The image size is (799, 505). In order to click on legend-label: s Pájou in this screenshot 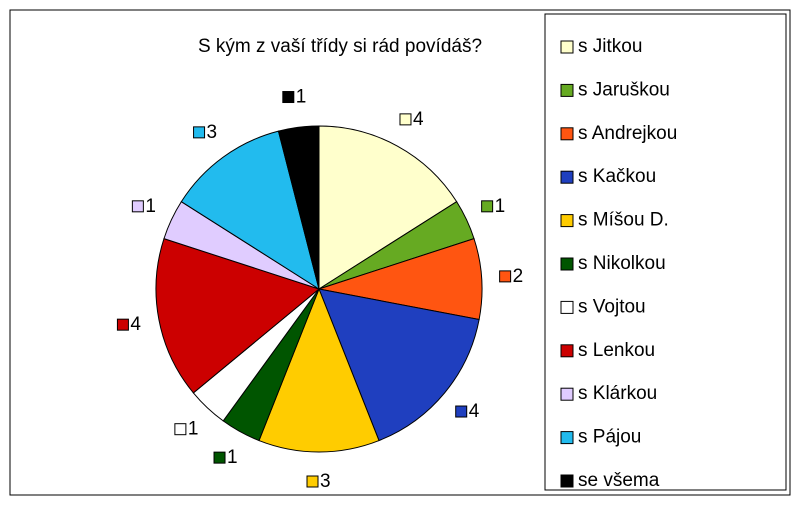, I will do `click(609, 437)`.